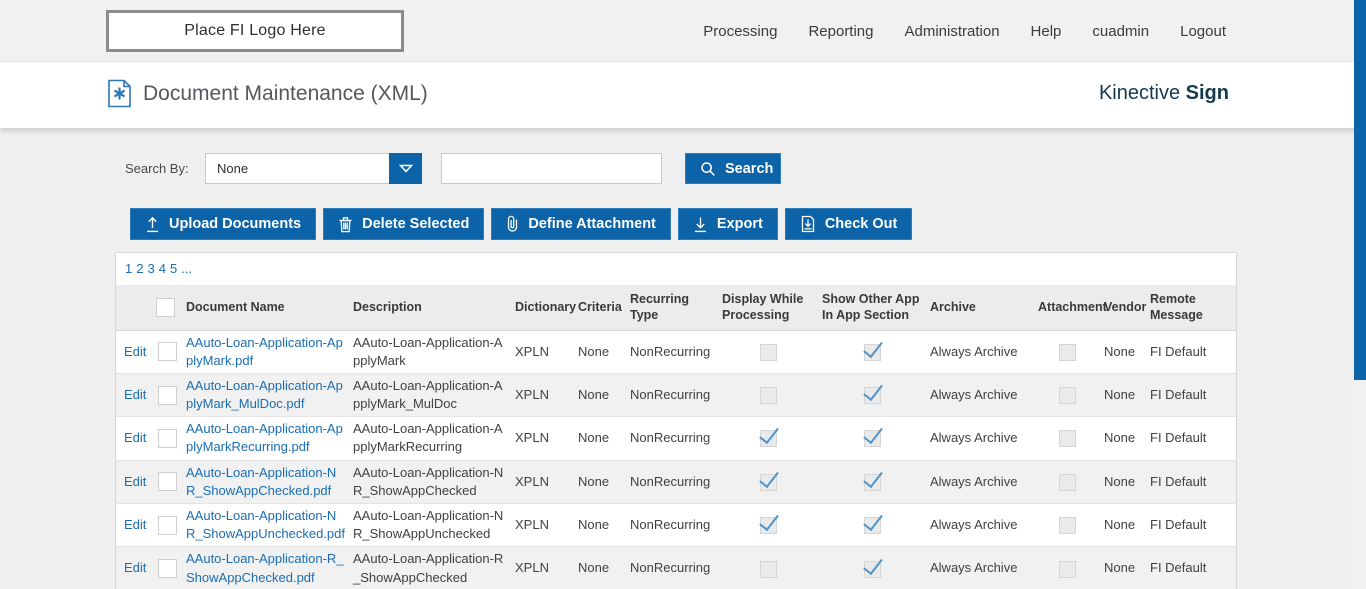  What do you see at coordinates (952, 31) in the screenshot?
I see `nav-item-administration: Administration` at bounding box center [952, 31].